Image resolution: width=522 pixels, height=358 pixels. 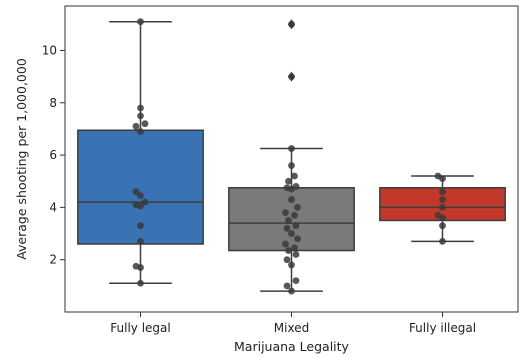 What do you see at coordinates (21, 159) in the screenshot?
I see `y-axis-label: Average shooting per 1,000,000` at bounding box center [21, 159].